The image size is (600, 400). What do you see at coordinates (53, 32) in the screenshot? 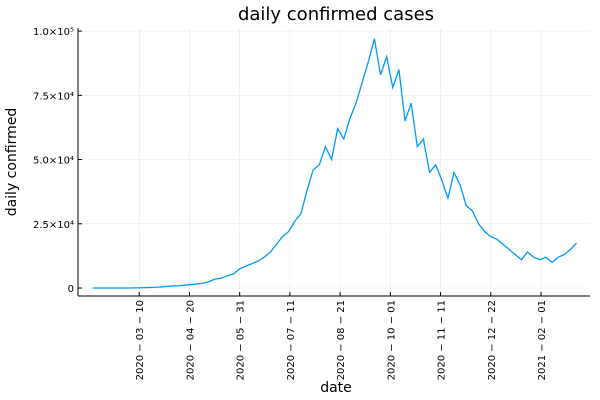
I see `y-tick-label: 1.0×10⁵` at bounding box center [53, 32].